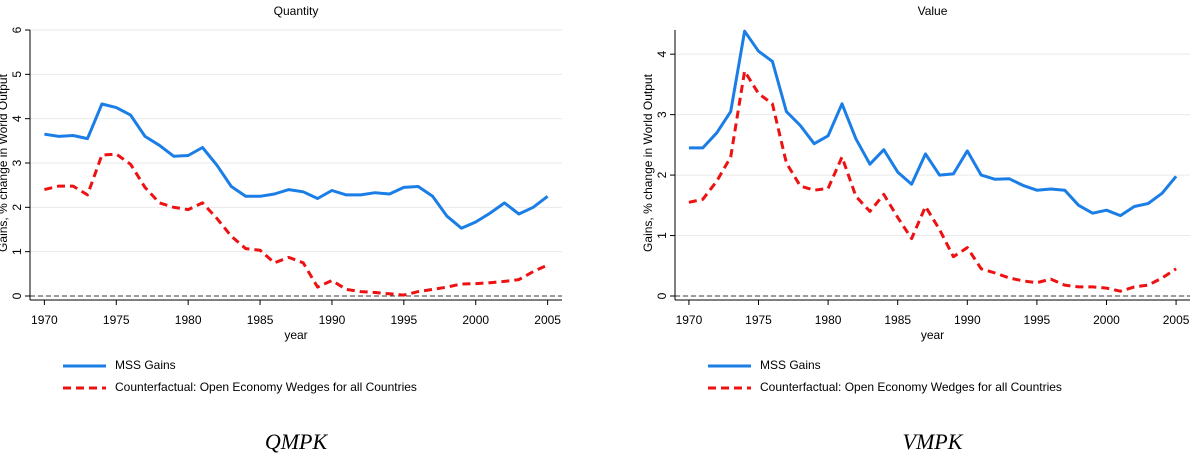  I want to click on chart-title: Quantity, so click(296, 11).